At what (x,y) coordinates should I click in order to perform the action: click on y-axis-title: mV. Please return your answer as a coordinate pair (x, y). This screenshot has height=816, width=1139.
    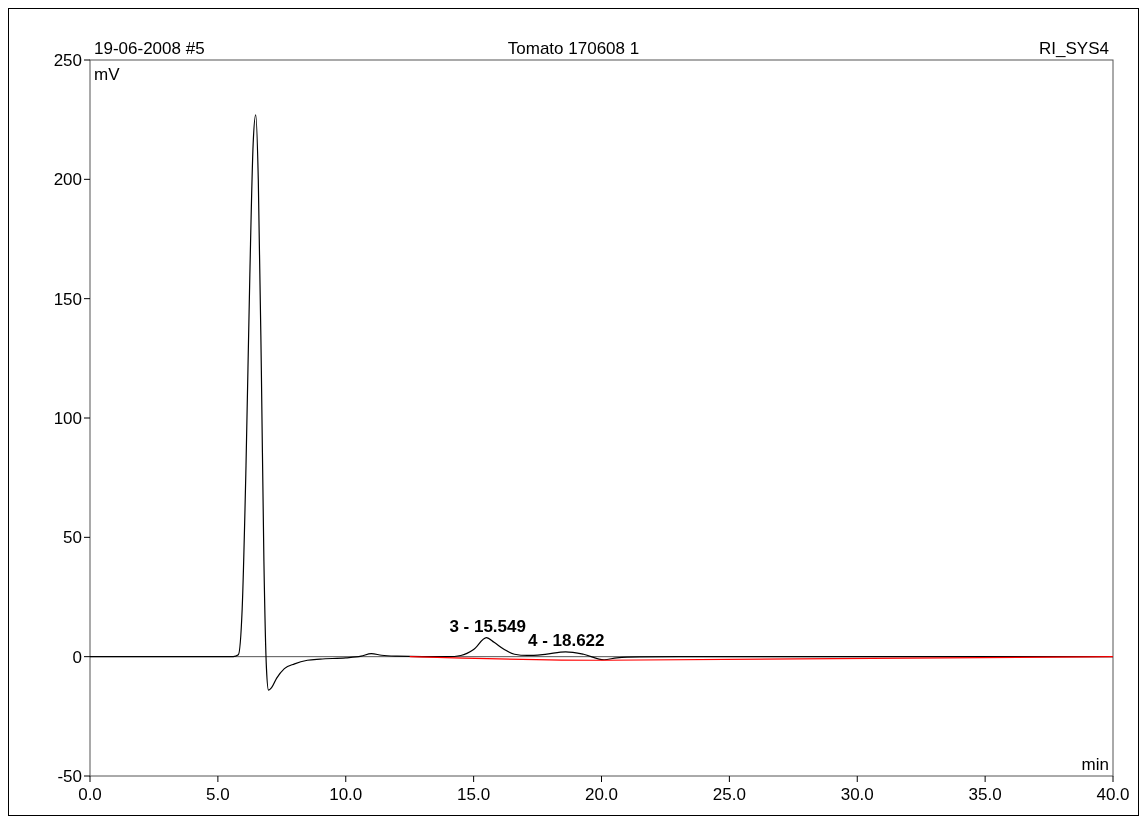
    Looking at the image, I should click on (107, 74).